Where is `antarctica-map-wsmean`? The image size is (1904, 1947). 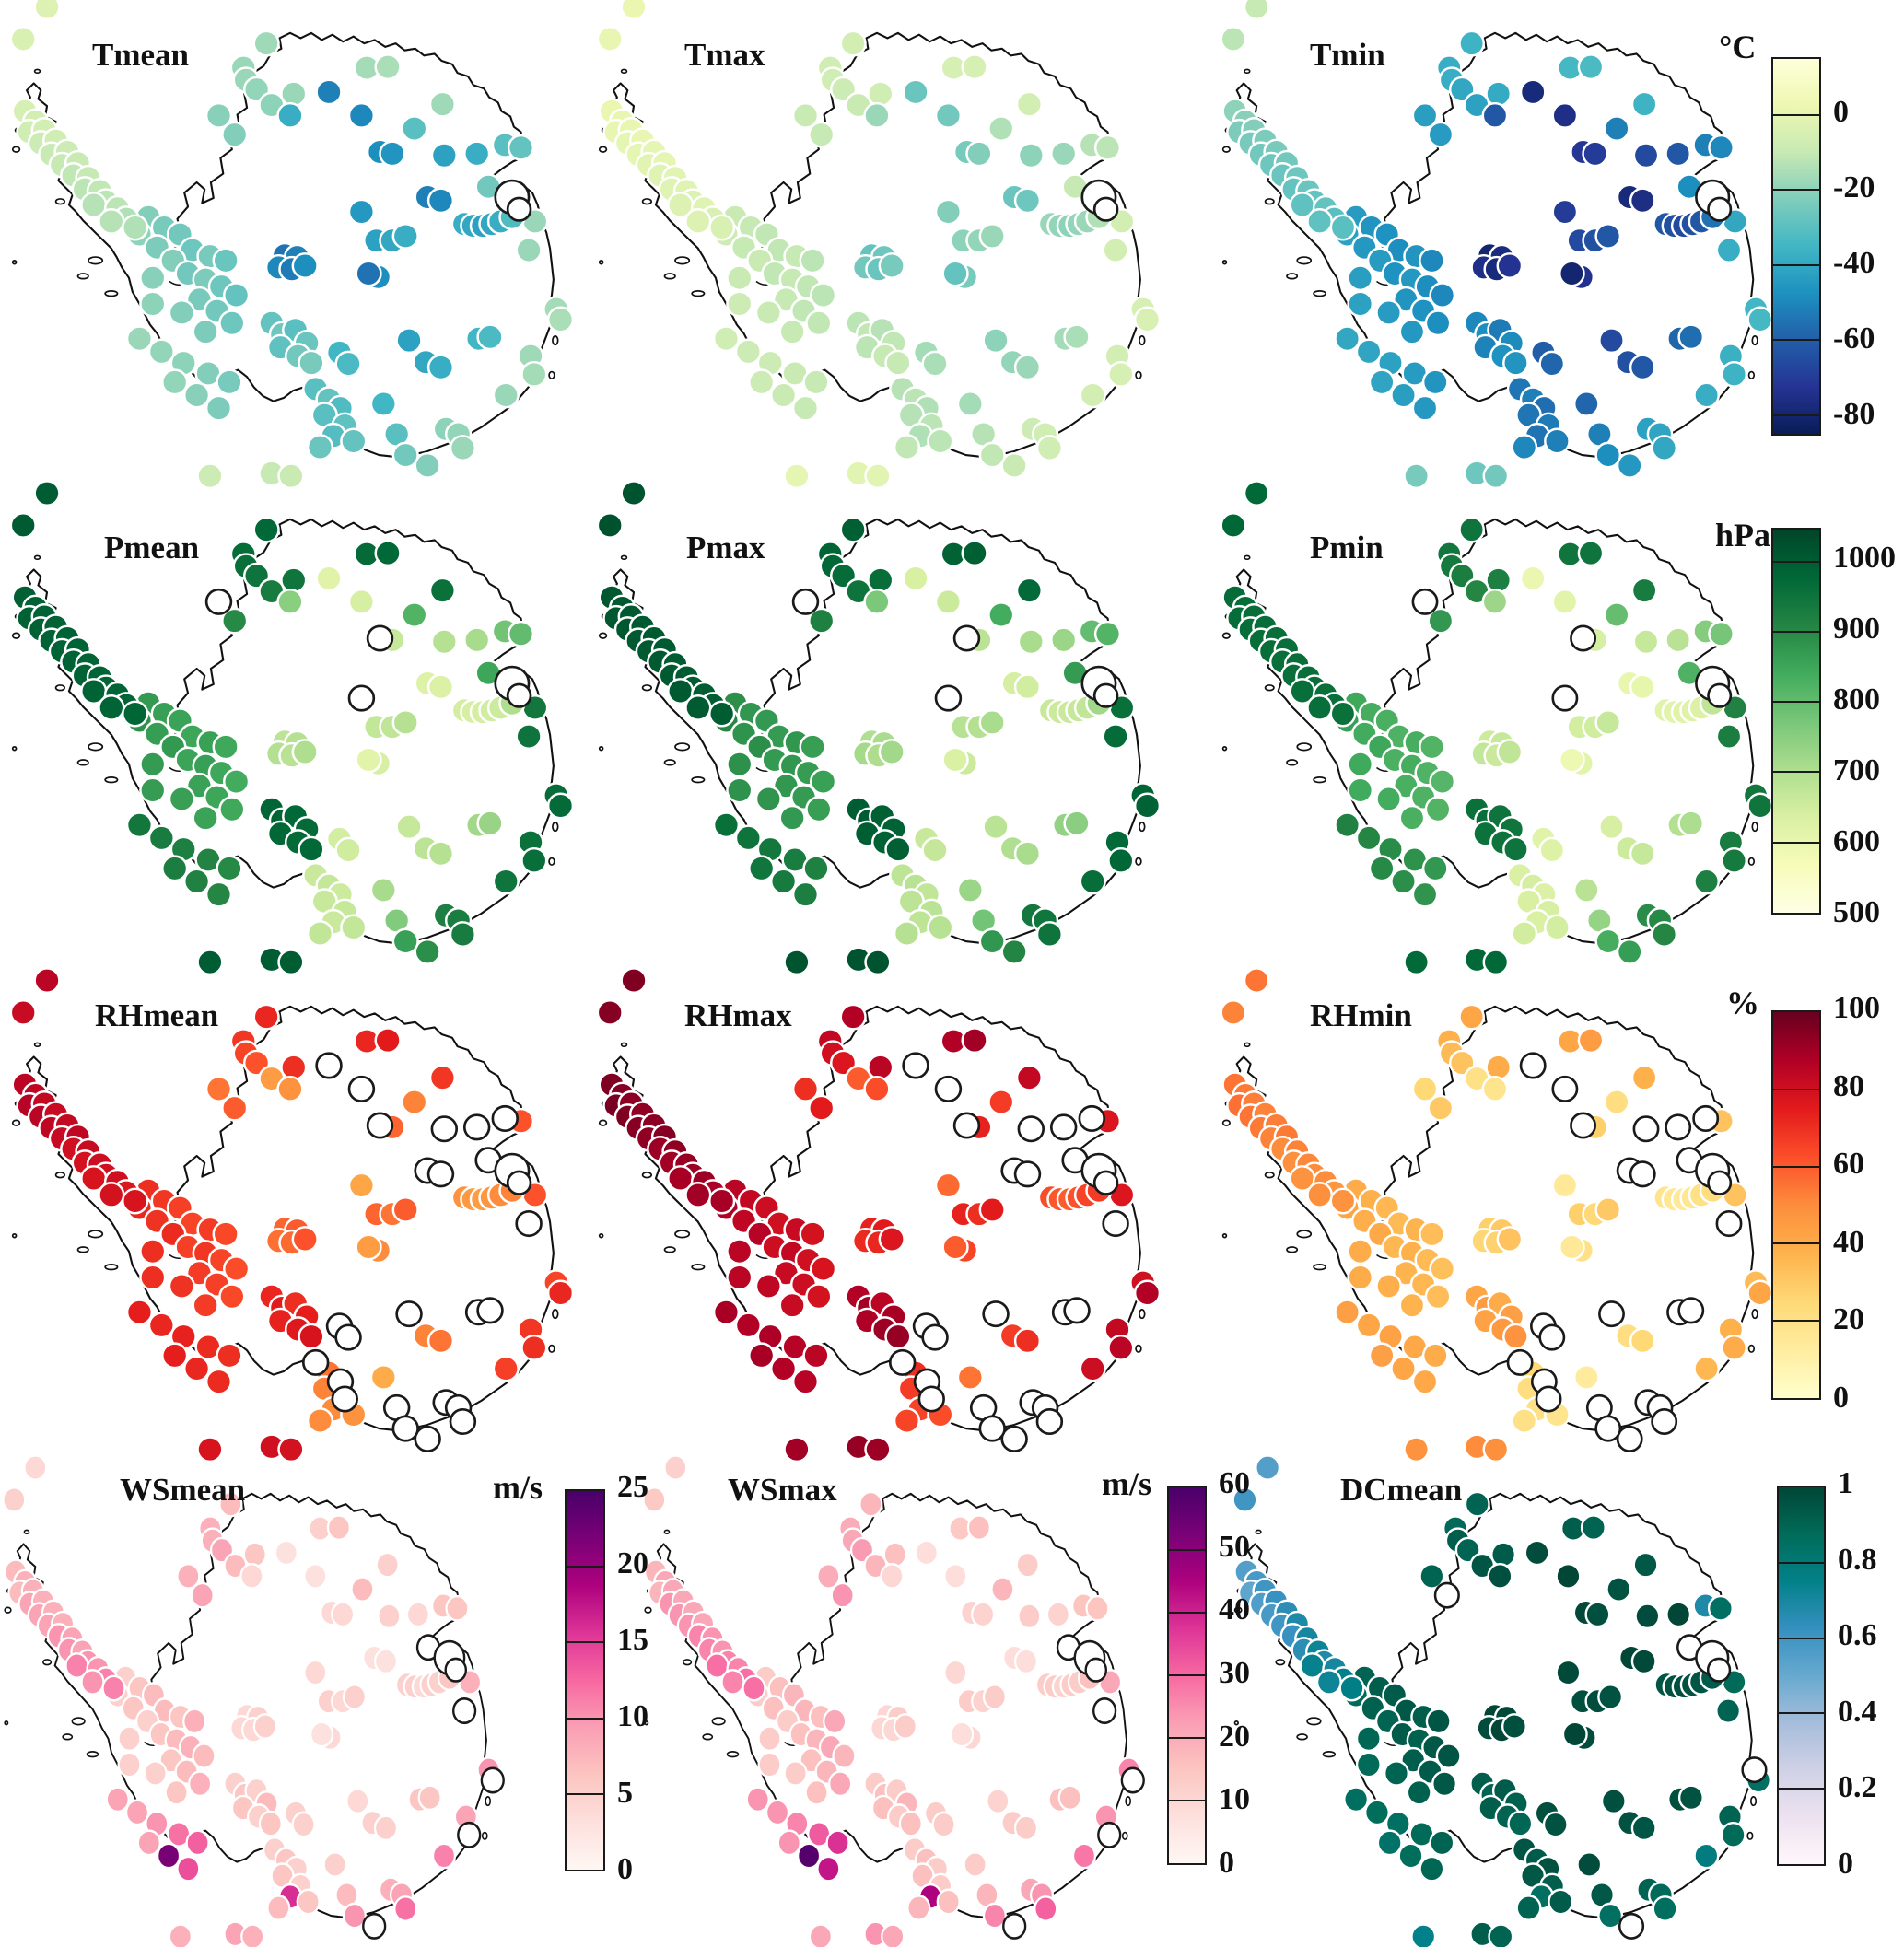
antarctica-map-wsmean is located at coordinates (253, 1700).